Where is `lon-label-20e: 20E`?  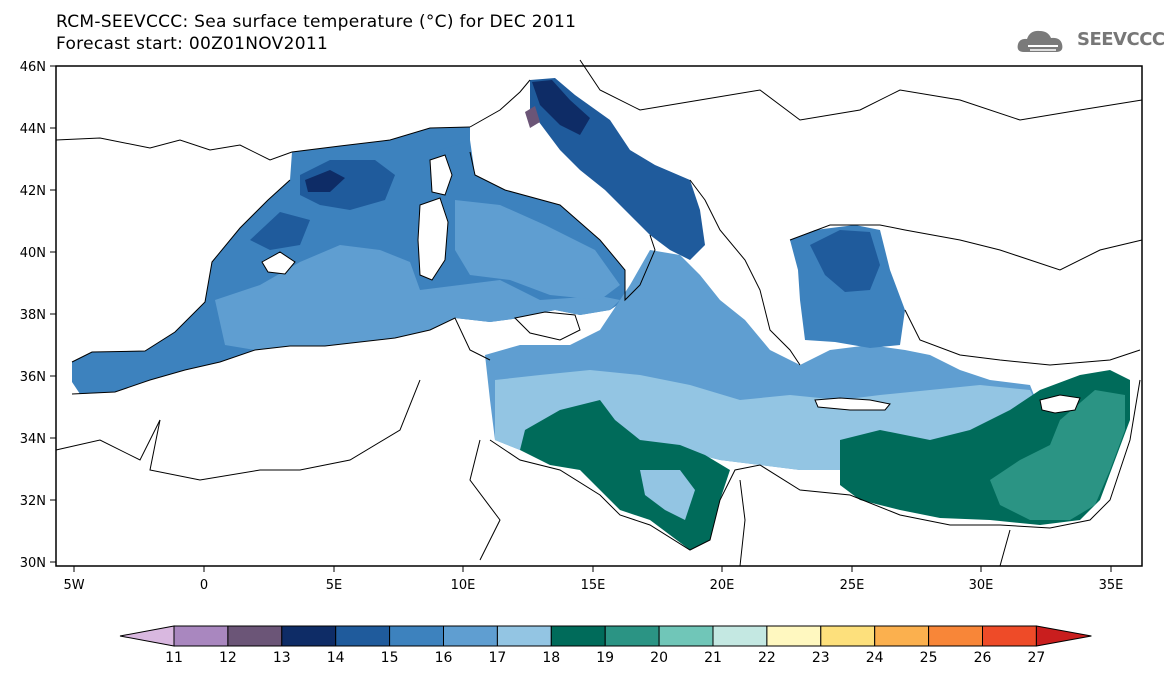
lon-label-20e: 20E is located at coordinates (722, 585).